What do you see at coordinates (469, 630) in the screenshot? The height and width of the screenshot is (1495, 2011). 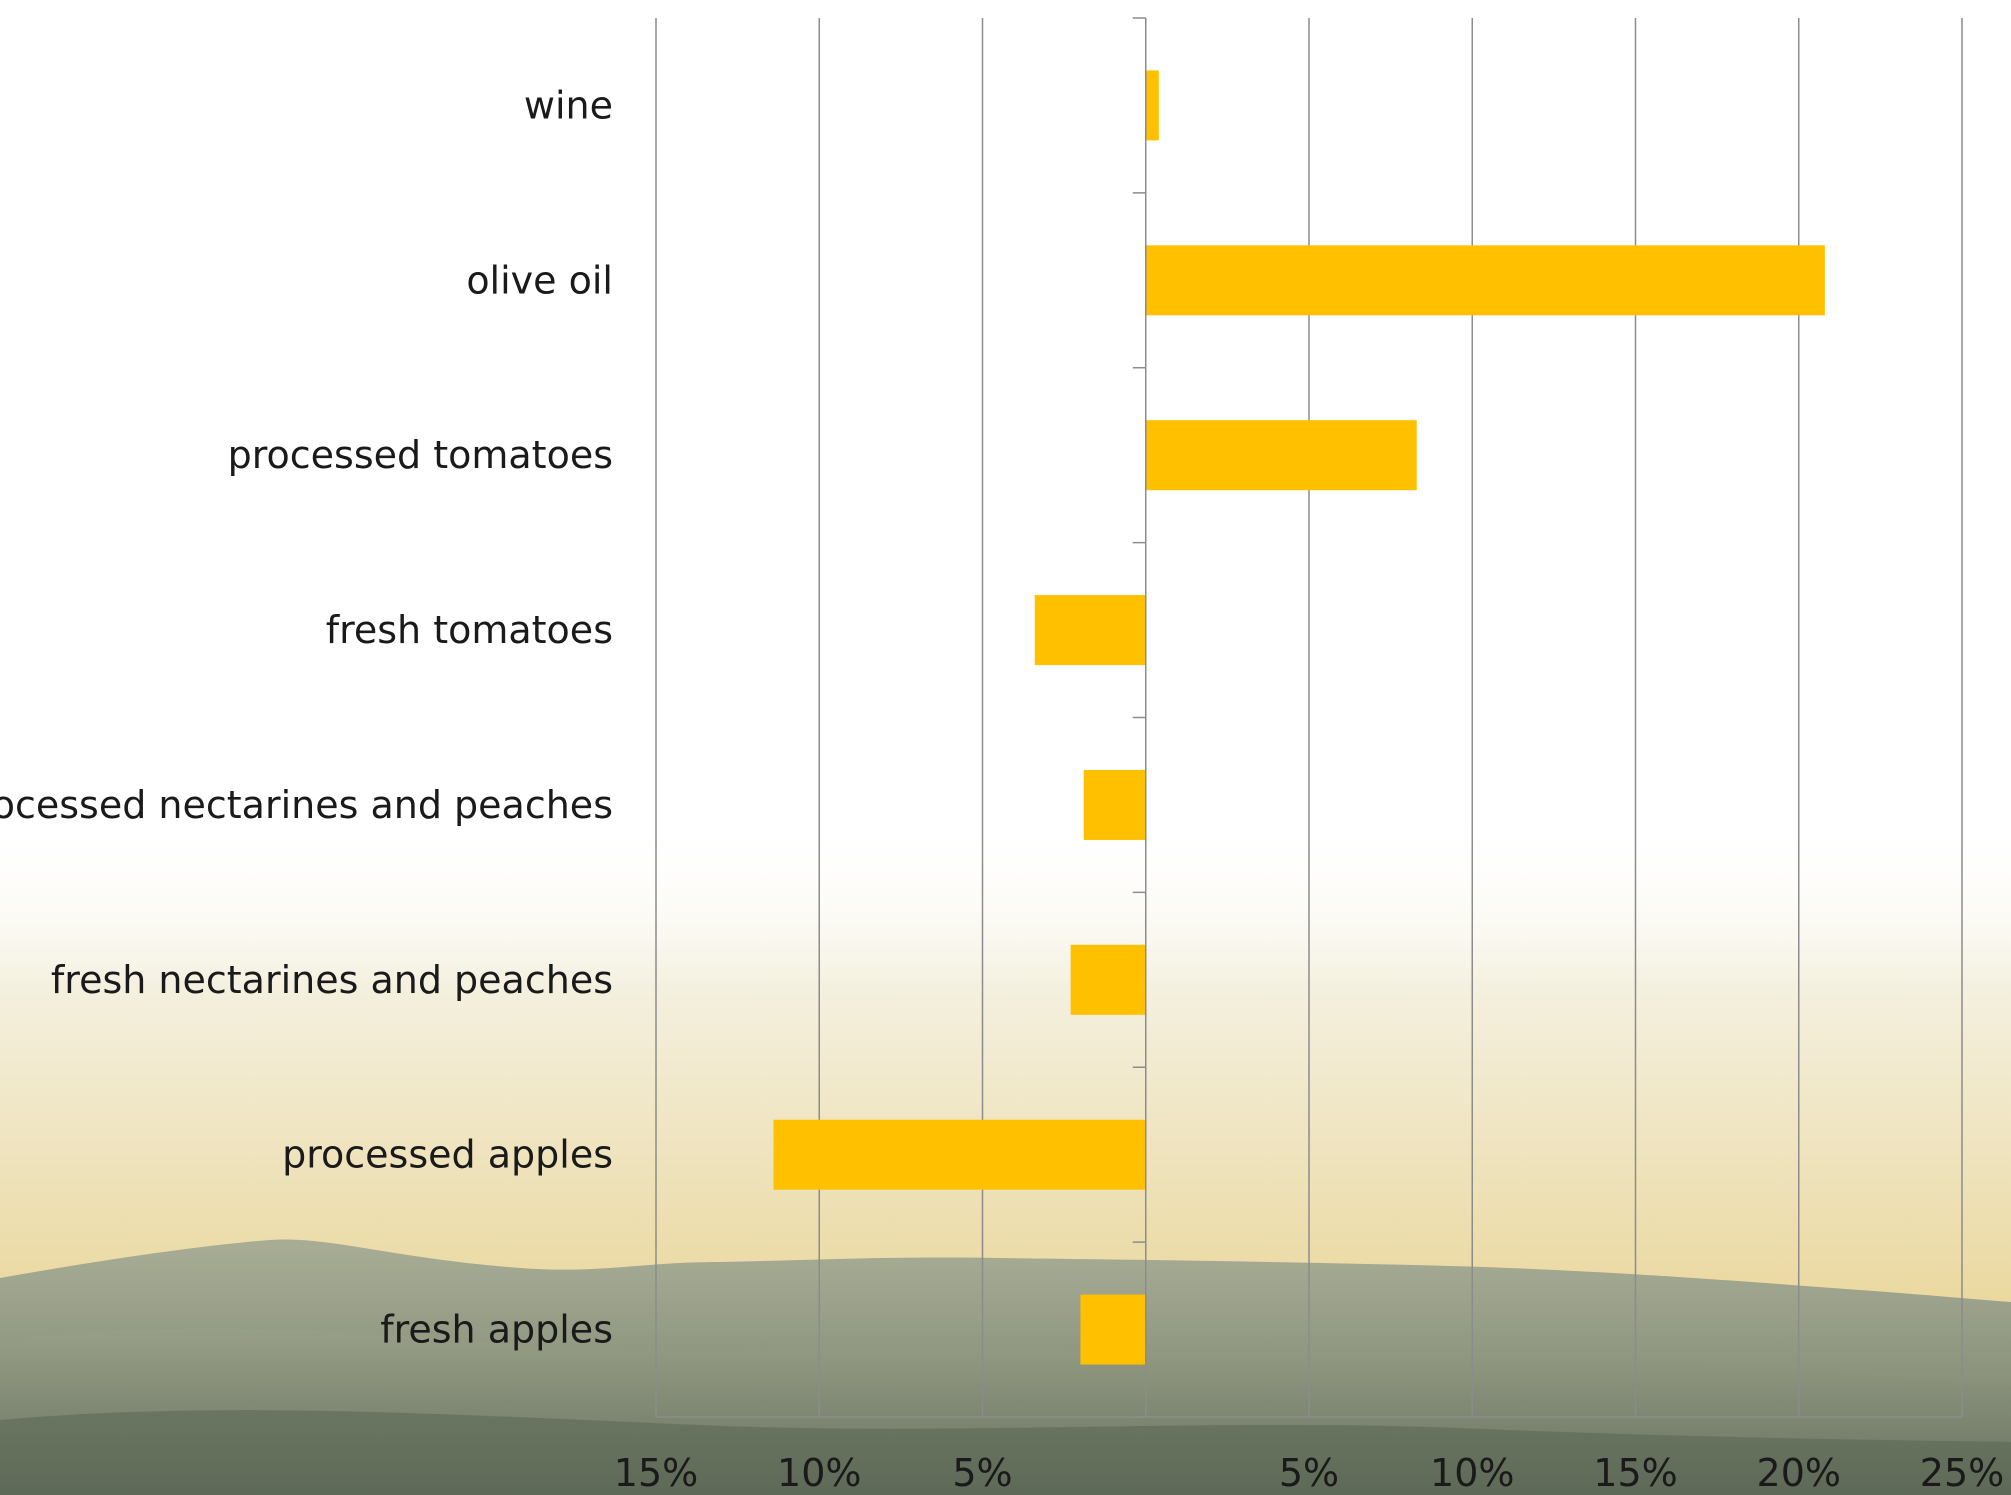 I see `category-label: fresh tomatoes` at bounding box center [469, 630].